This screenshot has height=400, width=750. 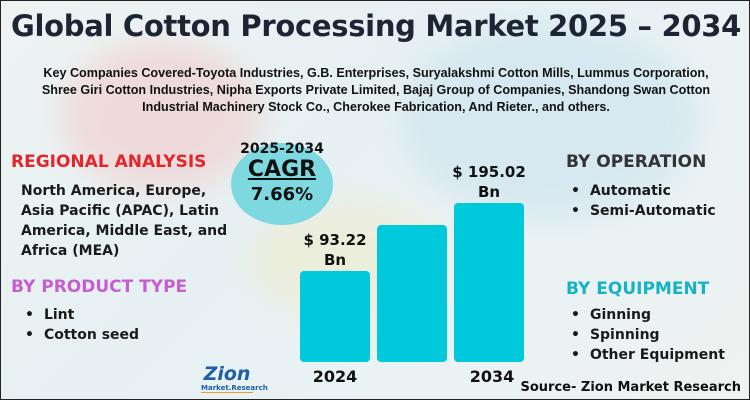 I want to click on bar-middle, so click(x=412, y=293).